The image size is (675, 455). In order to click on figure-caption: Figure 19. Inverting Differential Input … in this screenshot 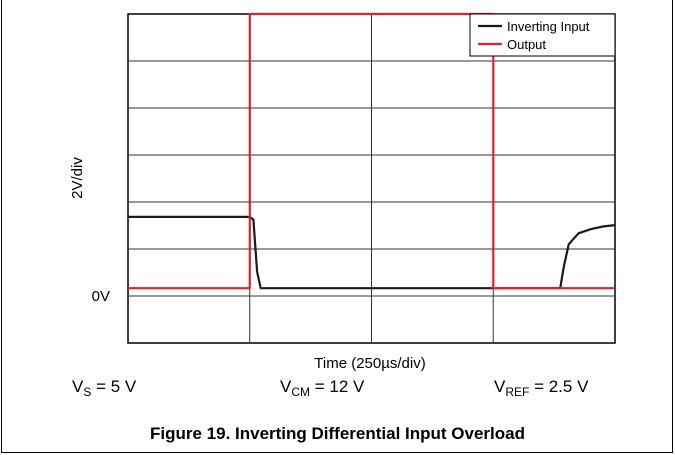, I will do `click(337, 433)`.